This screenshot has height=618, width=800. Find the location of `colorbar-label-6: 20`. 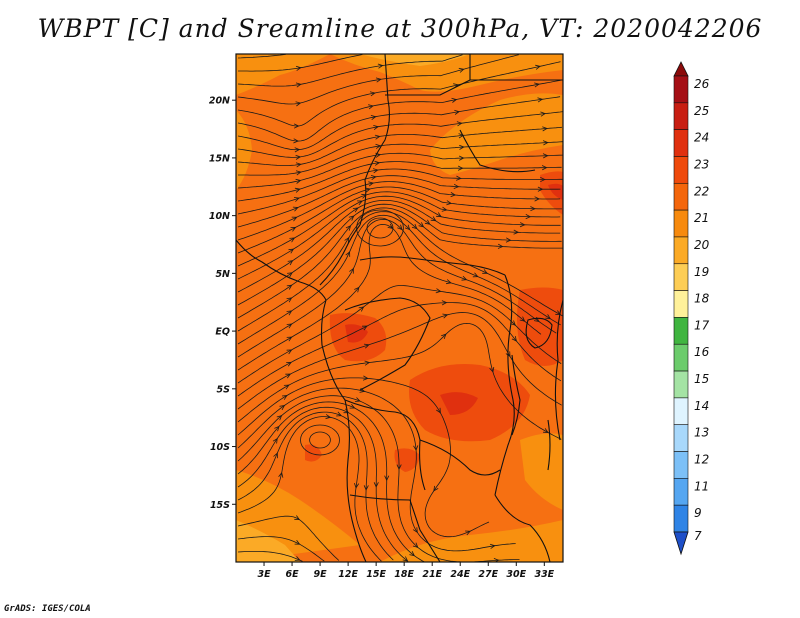

colorbar-label-6: 20 is located at coordinates (702, 245).